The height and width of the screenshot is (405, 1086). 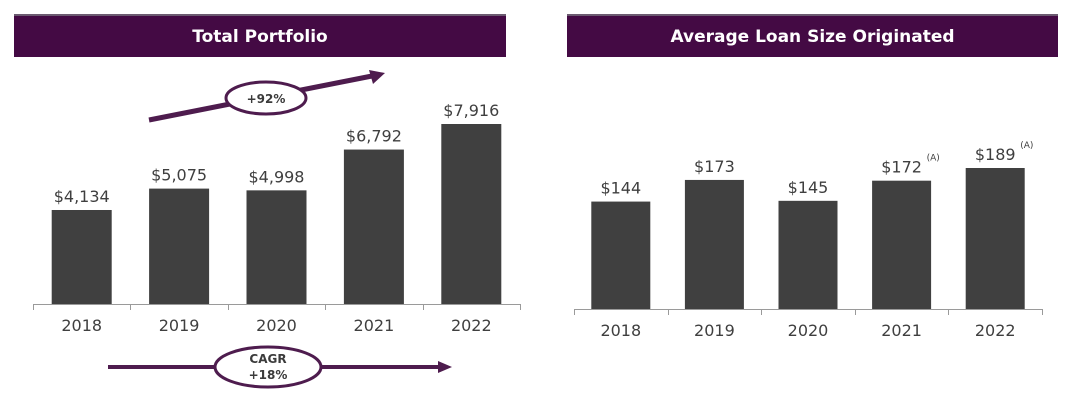 What do you see at coordinates (1026, 146) in the screenshot?
I see `footnote-2022: (A)` at bounding box center [1026, 146].